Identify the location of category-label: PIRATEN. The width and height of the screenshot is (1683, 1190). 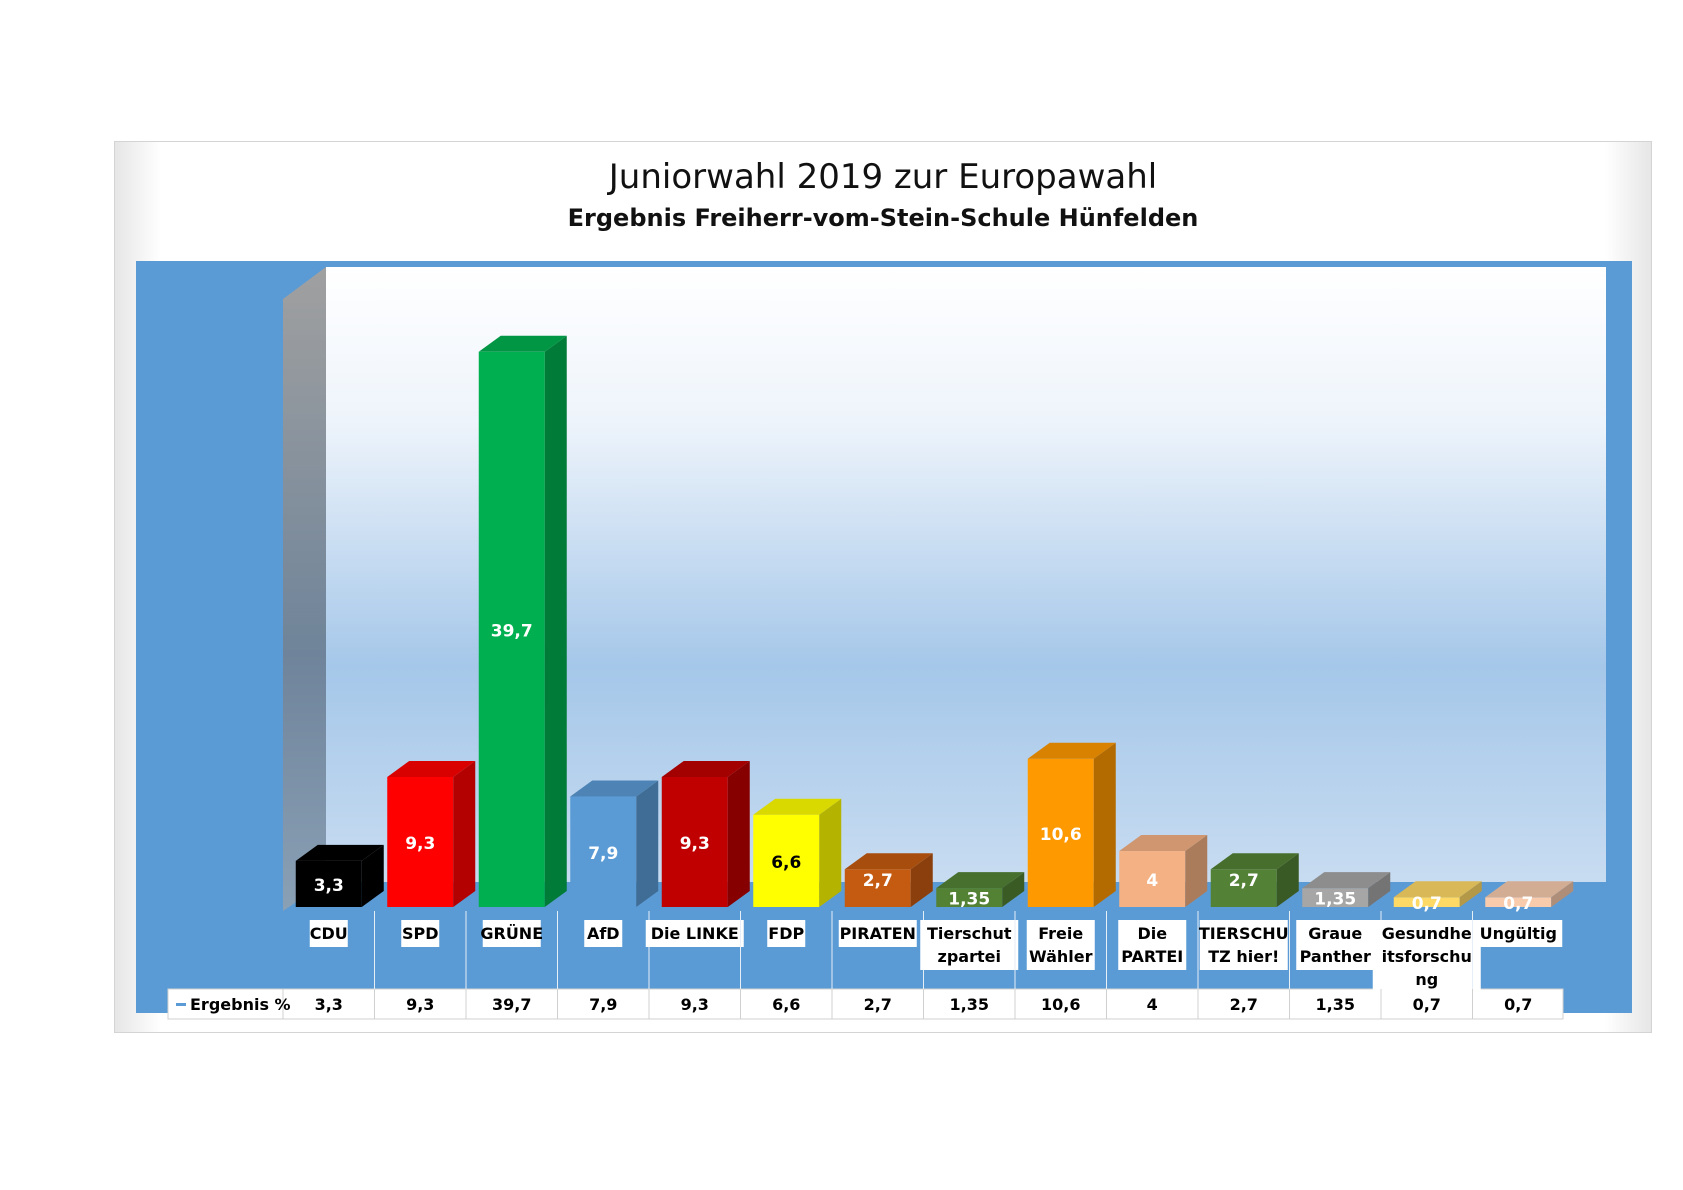
(878, 933).